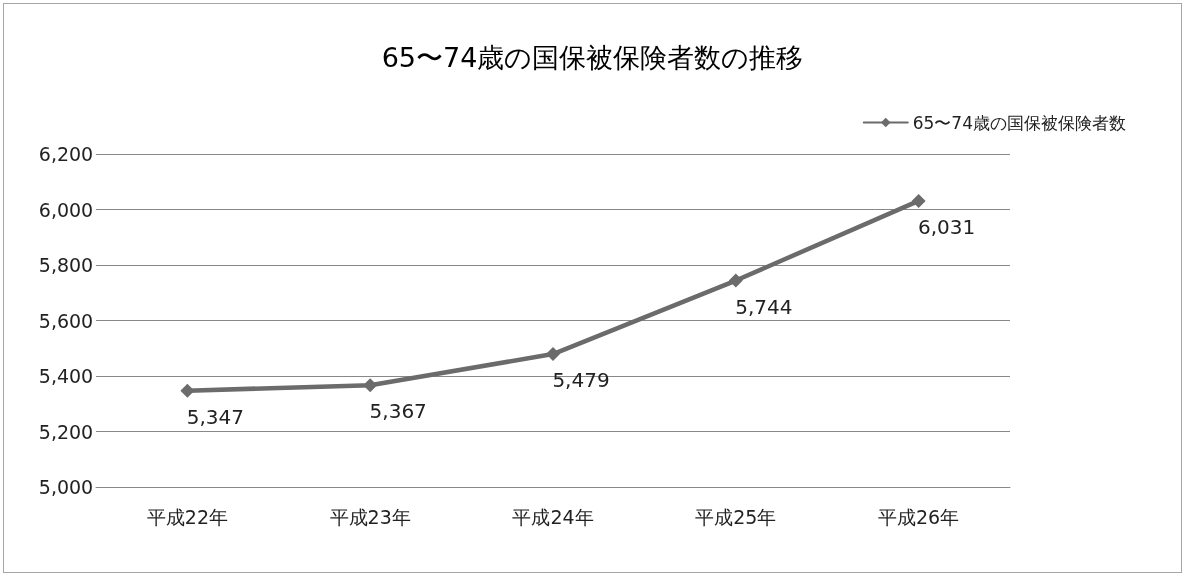 This screenshot has height=579, width=1189. What do you see at coordinates (66, 209) in the screenshot?
I see `y-tick-label: 6,000` at bounding box center [66, 209].